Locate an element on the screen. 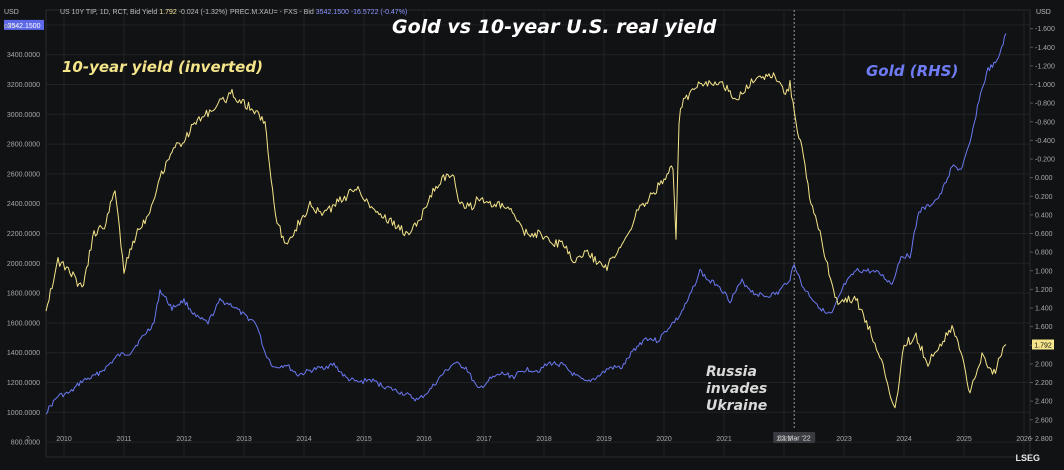 This screenshot has width=1064, height=470. left-tick-label: 2000.0000 is located at coordinates (23, 264).